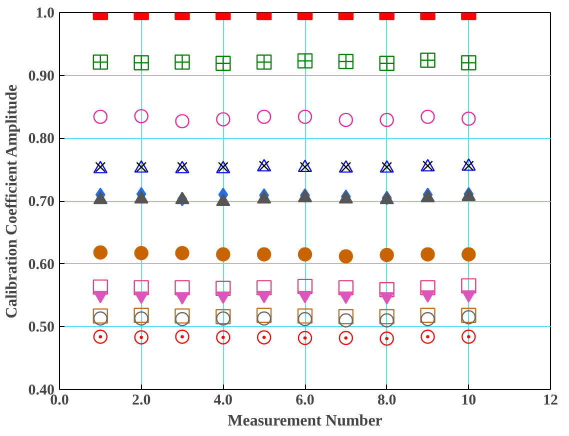 The image size is (569, 436). I want to click on y-tick-label: 1.0, so click(45, 14).